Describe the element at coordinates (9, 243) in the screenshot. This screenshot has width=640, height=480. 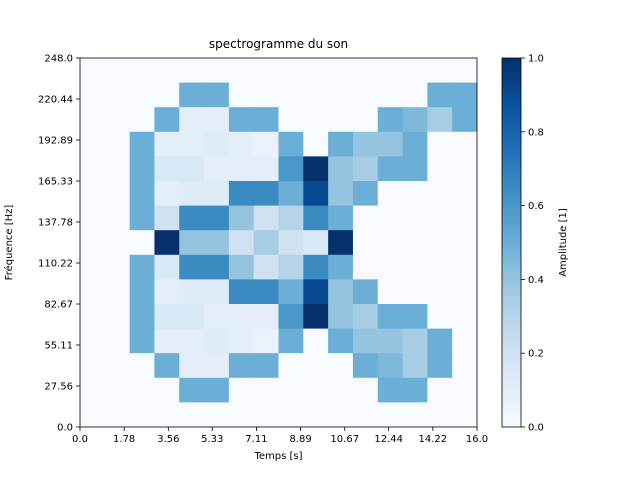
I see `y-axis-label: Fréquence [Hz]` at that location.